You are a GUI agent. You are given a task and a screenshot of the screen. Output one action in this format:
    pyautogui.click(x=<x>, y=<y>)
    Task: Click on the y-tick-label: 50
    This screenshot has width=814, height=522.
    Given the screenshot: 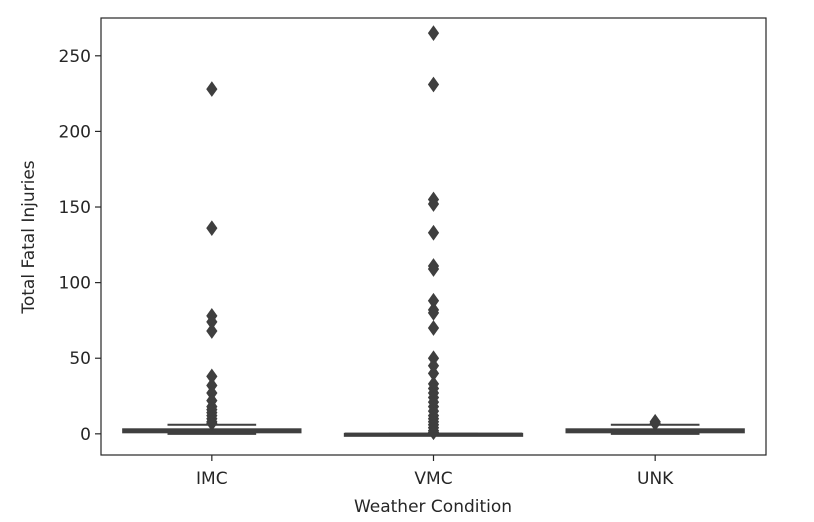 What is the action you would take?
    pyautogui.click(x=80, y=359)
    